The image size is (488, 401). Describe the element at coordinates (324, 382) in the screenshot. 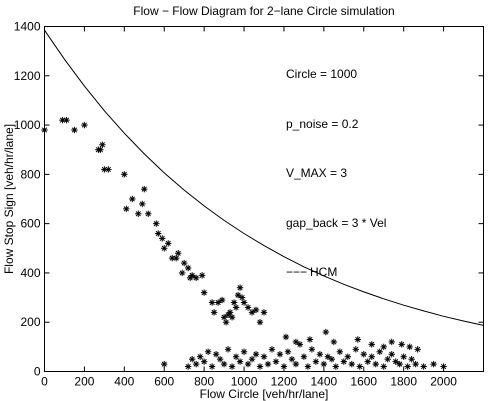

I see `x-tick-label: 1400` at that location.